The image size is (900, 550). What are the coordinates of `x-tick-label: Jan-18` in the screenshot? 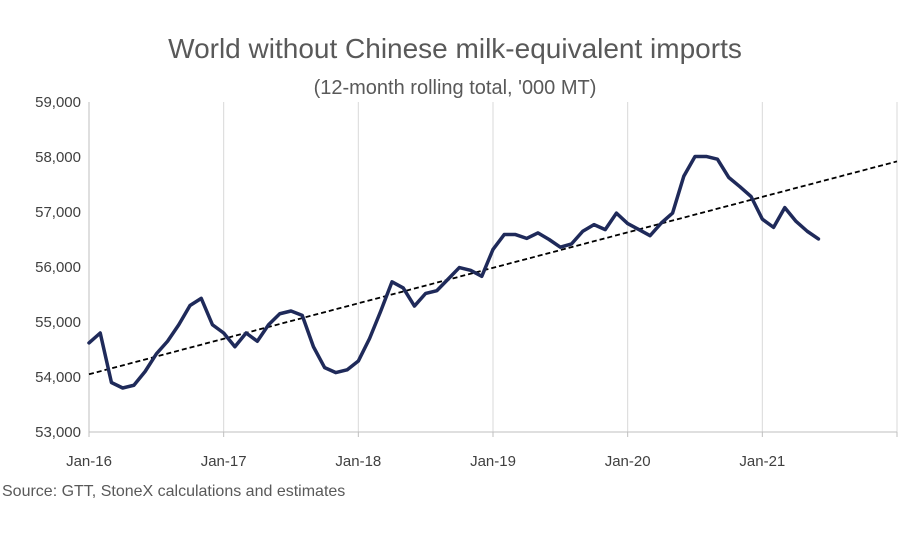 It's located at (358, 461).